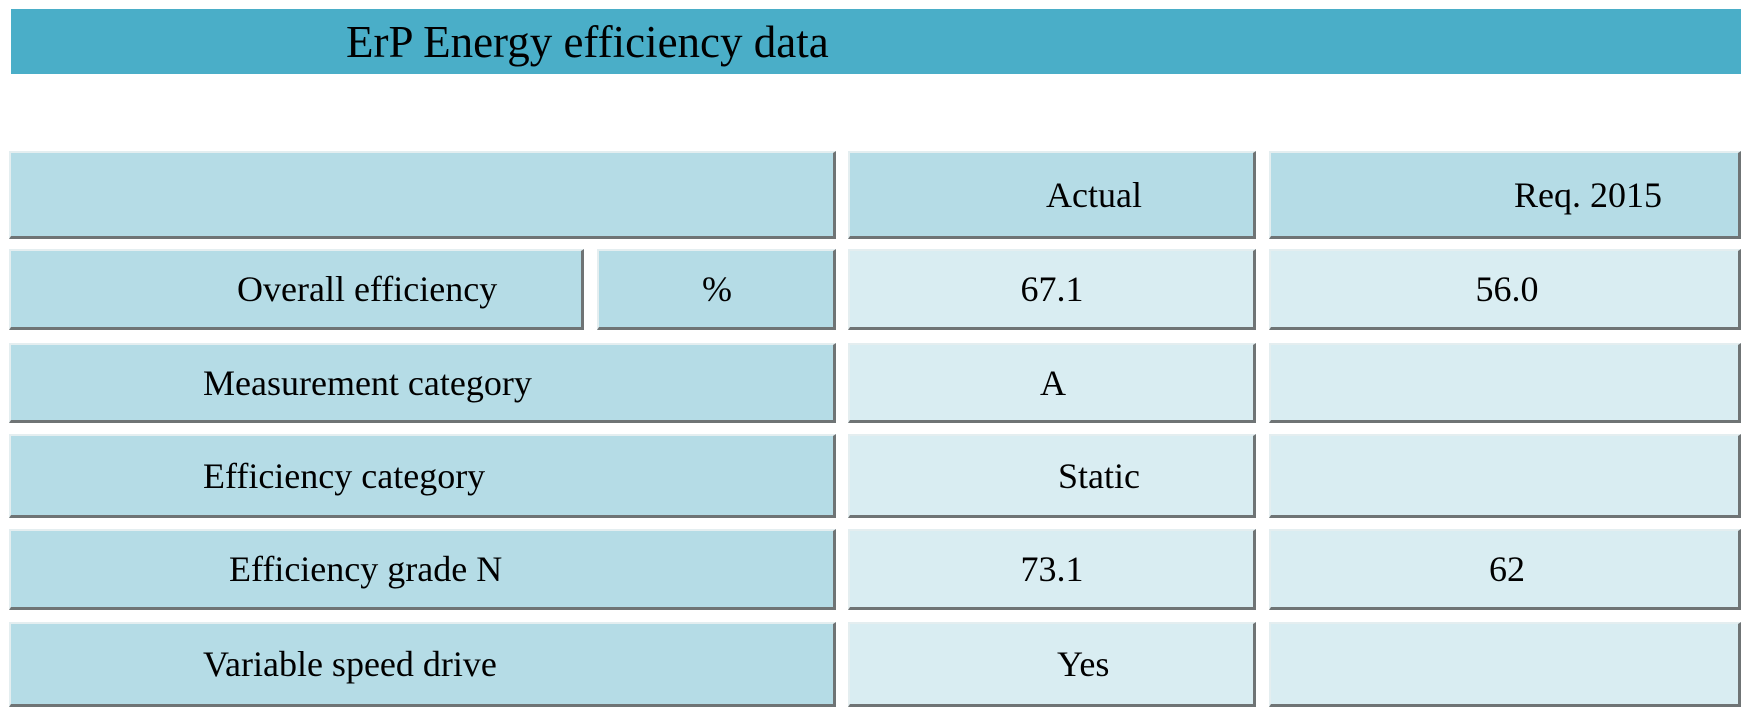  I want to click on required-value: 56.0, so click(1507, 289).